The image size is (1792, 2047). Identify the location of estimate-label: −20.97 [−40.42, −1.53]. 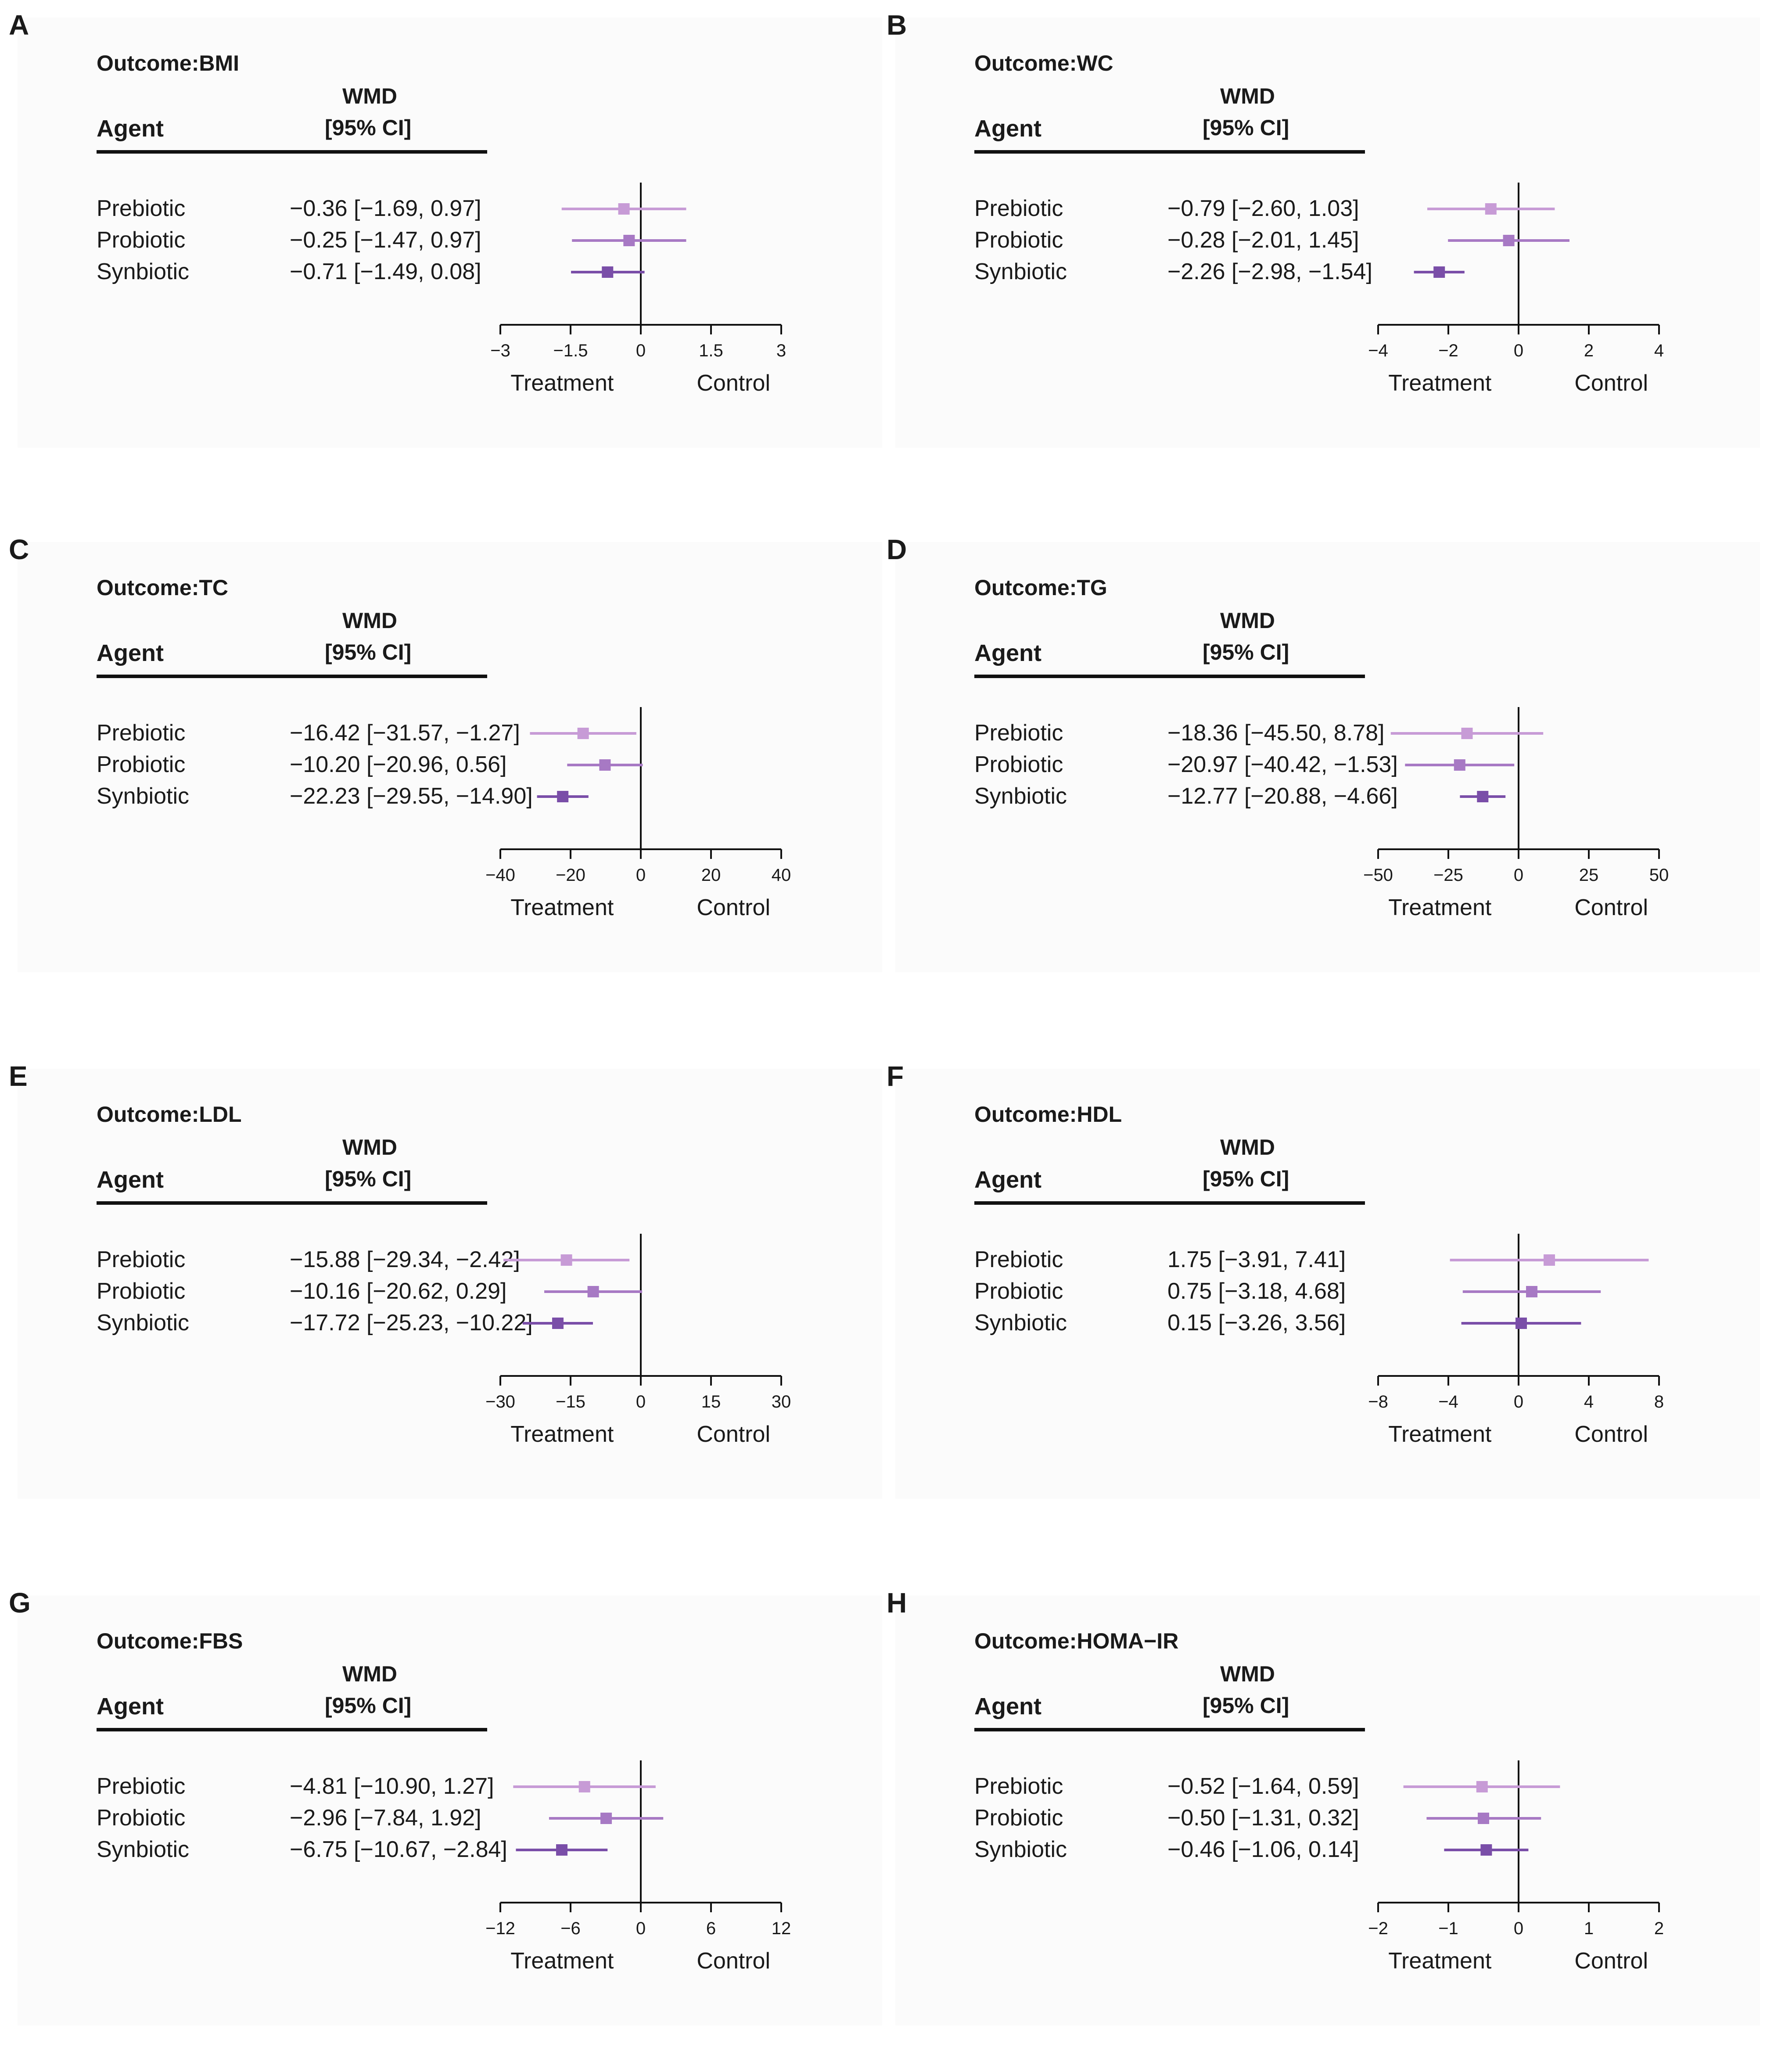
(1282, 764).